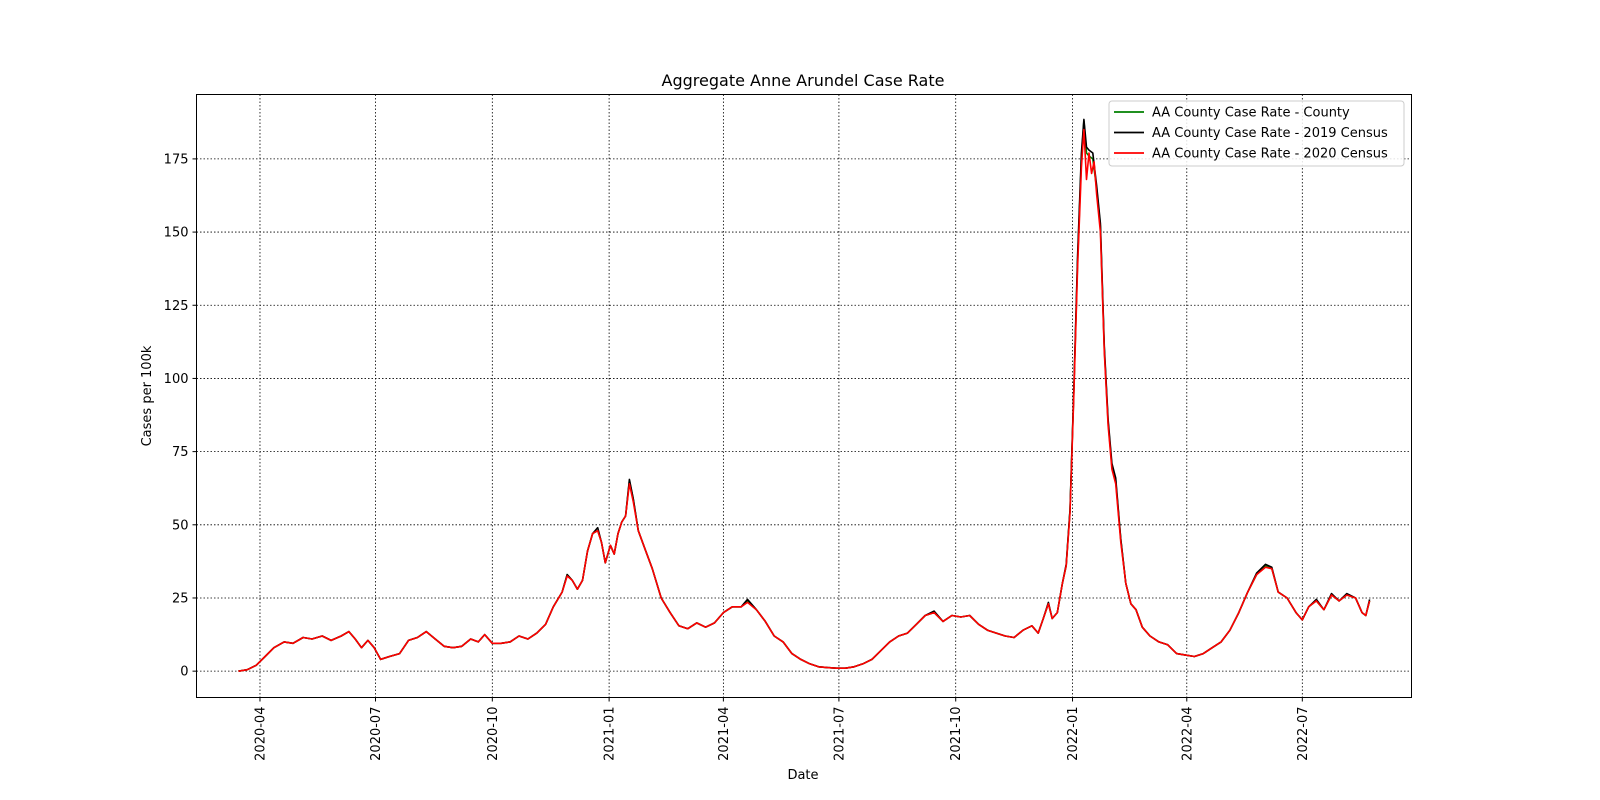  What do you see at coordinates (176, 233) in the screenshot?
I see `y-tick-label: 150` at bounding box center [176, 233].